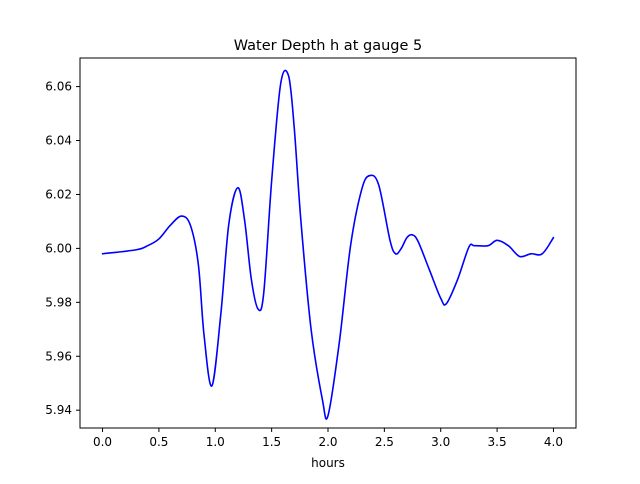 This screenshot has width=640, height=484. What do you see at coordinates (58, 194) in the screenshot?
I see `y-tick-label: 6.02` at bounding box center [58, 194].